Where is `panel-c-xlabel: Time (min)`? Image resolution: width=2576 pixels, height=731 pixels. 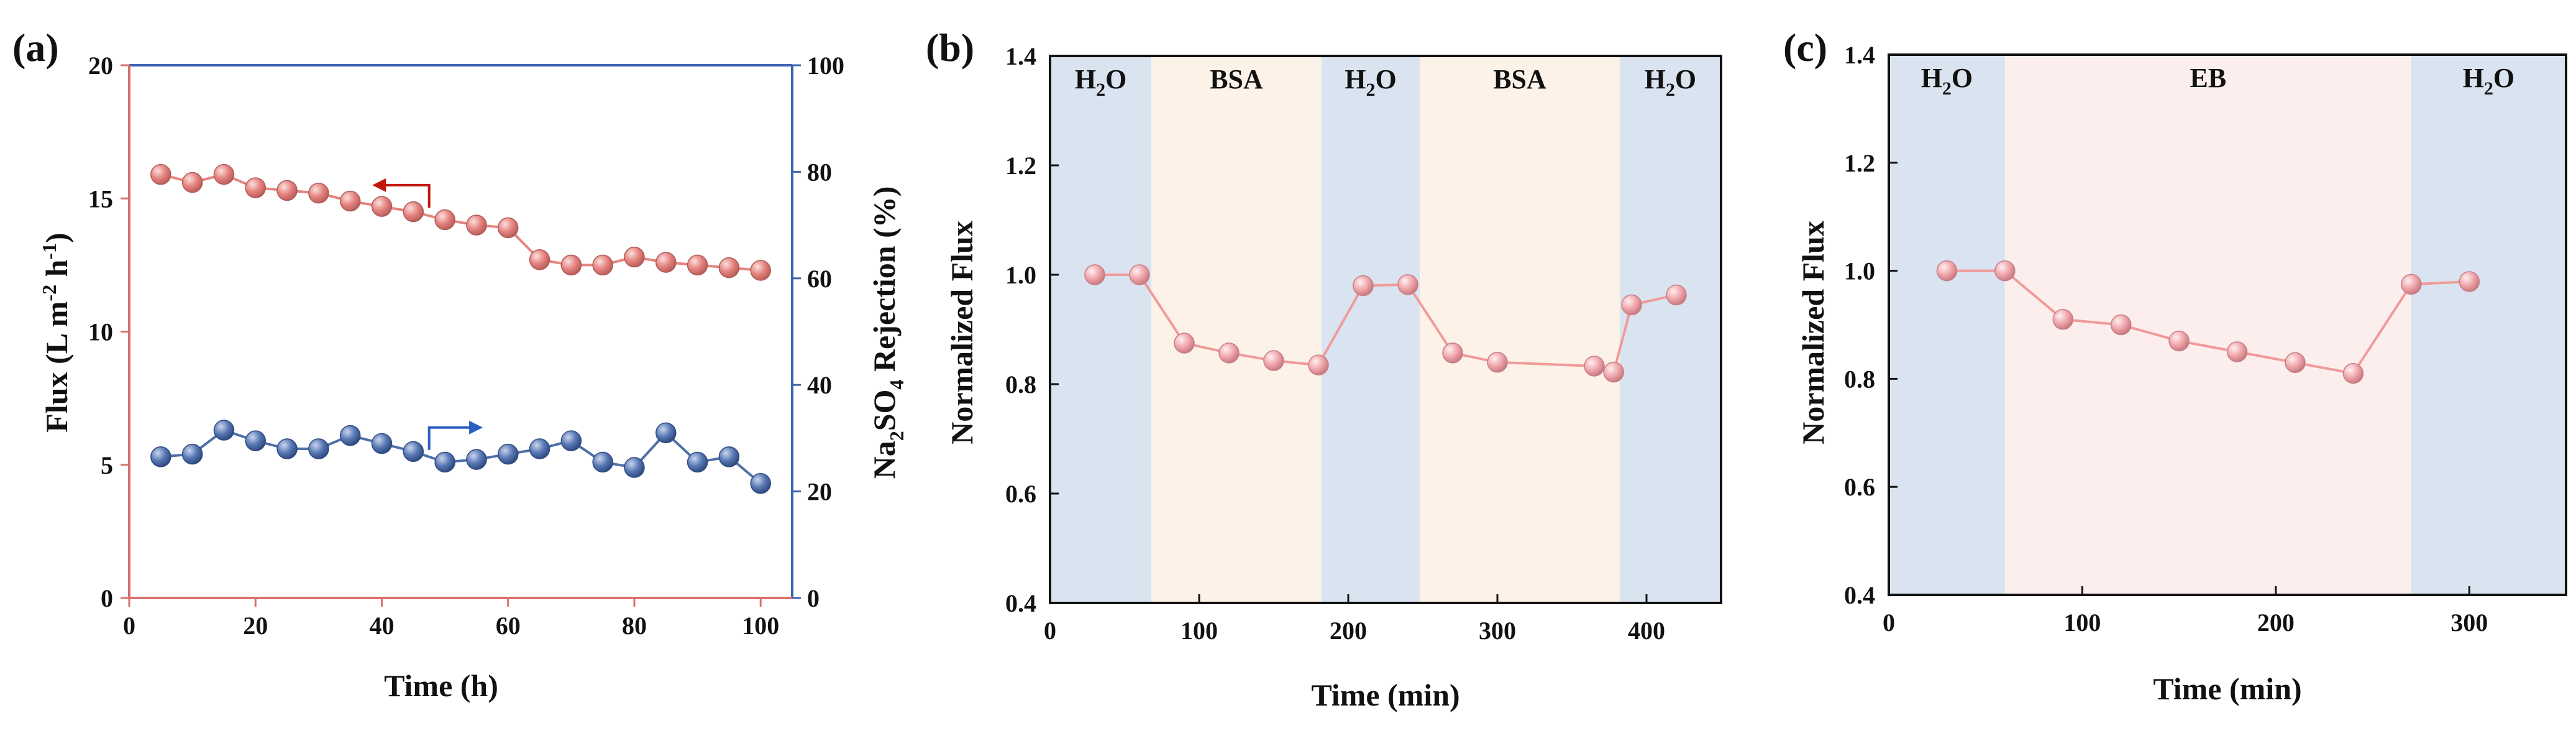 panel-c-xlabel: Time (min) is located at coordinates (2227, 688).